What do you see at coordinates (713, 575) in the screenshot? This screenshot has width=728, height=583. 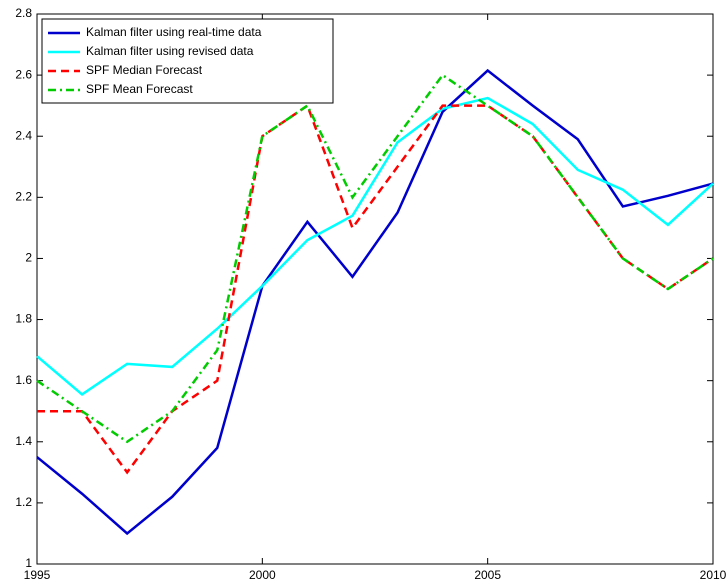 I see `x-tick-label: 2010` at bounding box center [713, 575].